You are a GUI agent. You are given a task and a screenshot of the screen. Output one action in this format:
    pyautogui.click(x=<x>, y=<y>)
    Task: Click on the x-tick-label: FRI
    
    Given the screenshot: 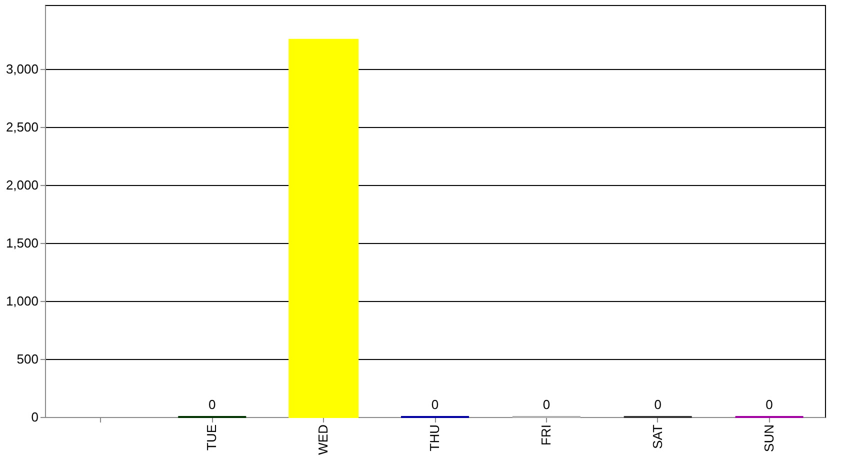 What is the action you would take?
    pyautogui.click(x=546, y=435)
    